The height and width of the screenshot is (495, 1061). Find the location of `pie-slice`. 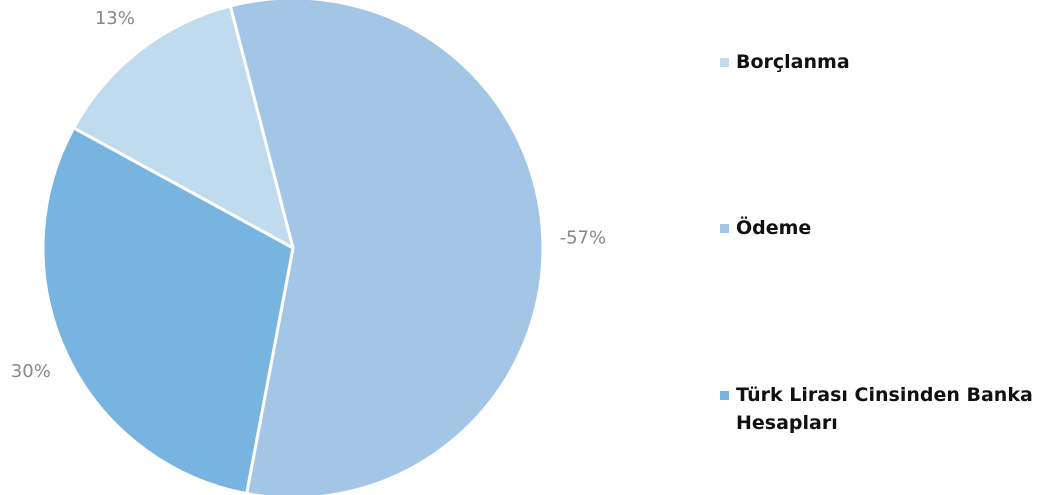

pie-slice is located at coordinates (183, 127).